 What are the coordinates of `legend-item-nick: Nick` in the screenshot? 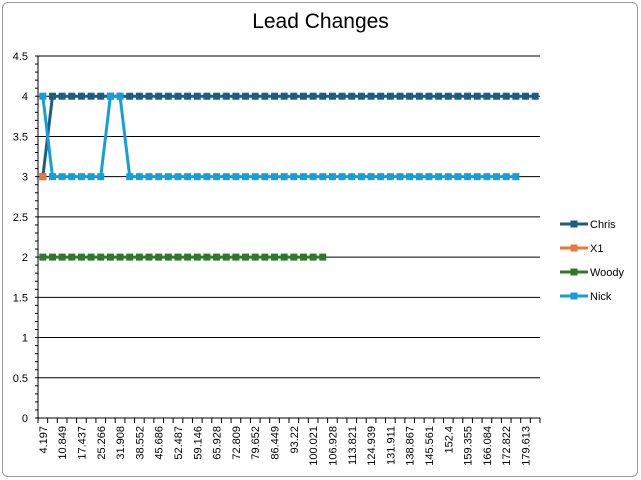 It's located at (586, 297).